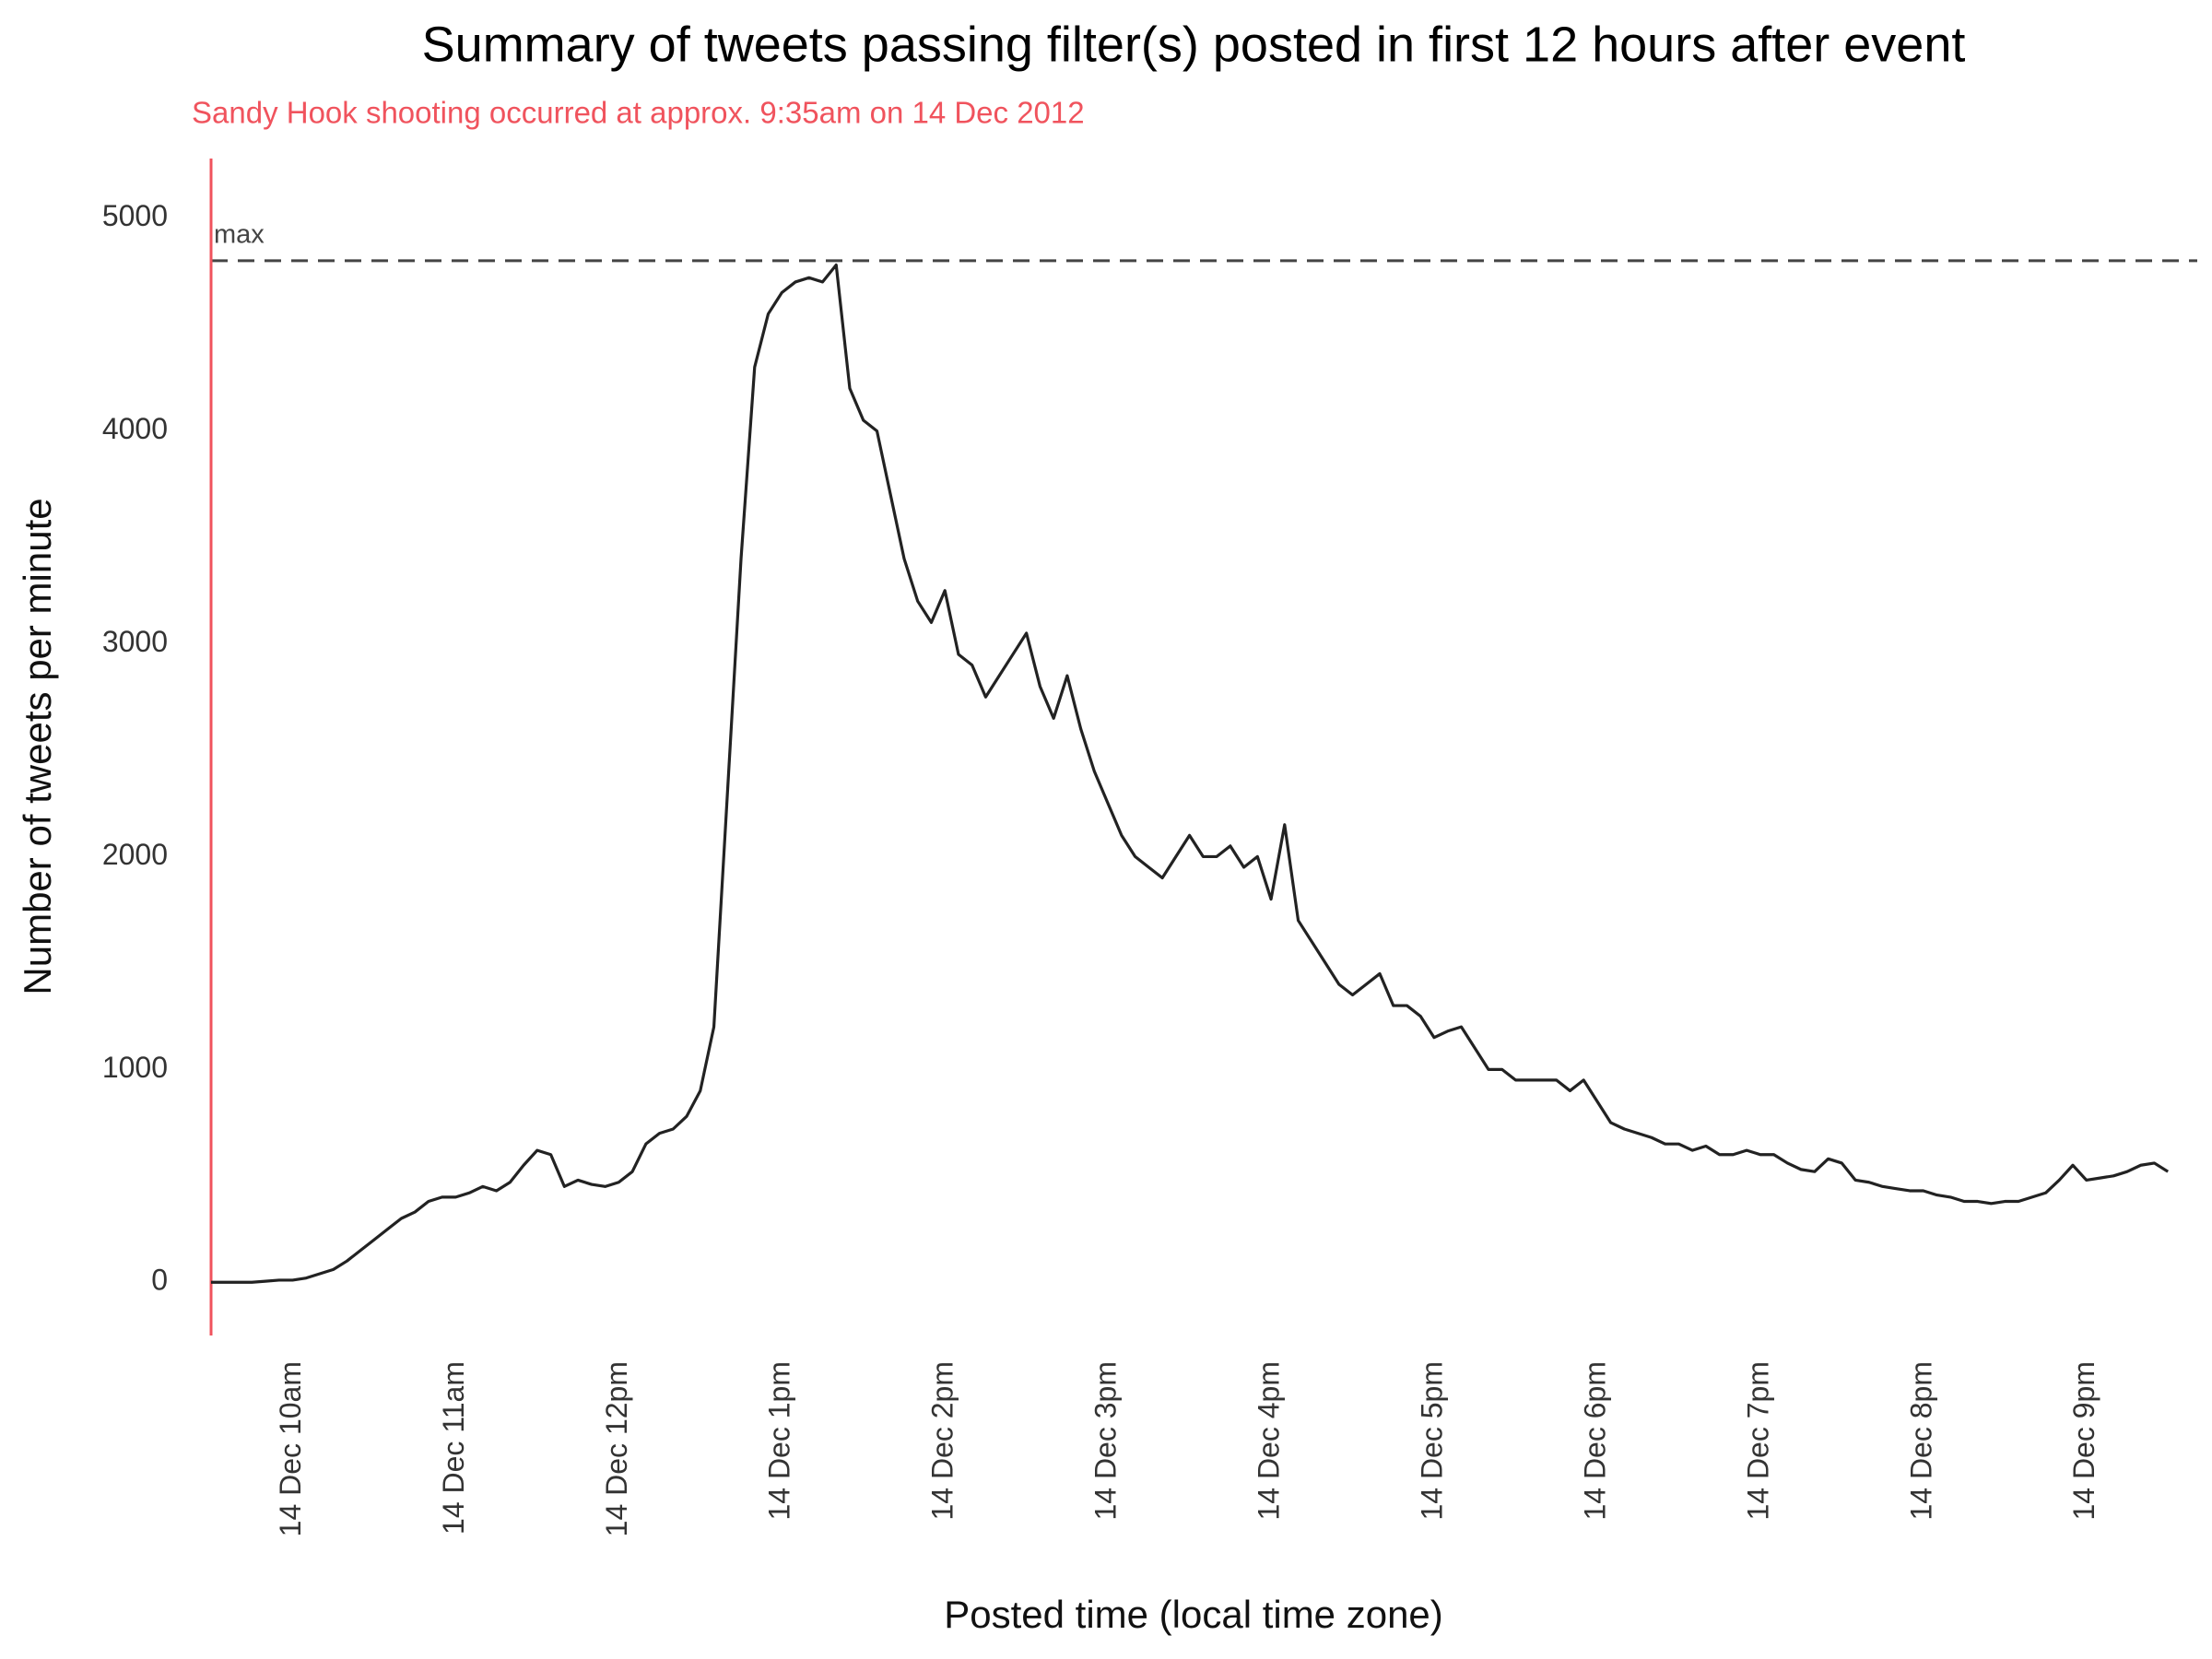  Describe the element at coordinates (1757, 1441) in the screenshot. I see `x-tick-label: 14 Dec 7pm` at that location.